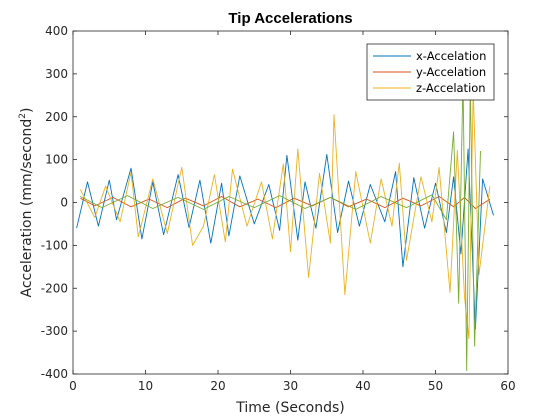  What do you see at coordinates (290, 18) in the screenshot?
I see `chart-title: Tip Accelerations` at bounding box center [290, 18].